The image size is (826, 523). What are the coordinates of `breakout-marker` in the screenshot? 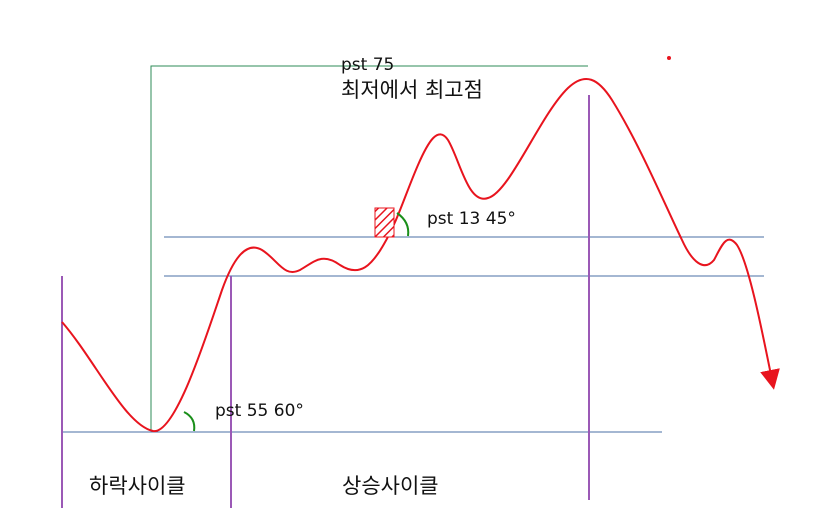 It's located at (384, 222).